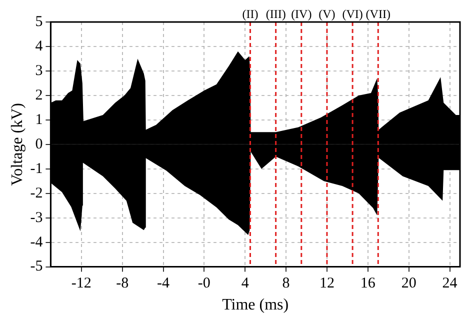  I want to click on y-tick-label: -5, so click(36, 266).